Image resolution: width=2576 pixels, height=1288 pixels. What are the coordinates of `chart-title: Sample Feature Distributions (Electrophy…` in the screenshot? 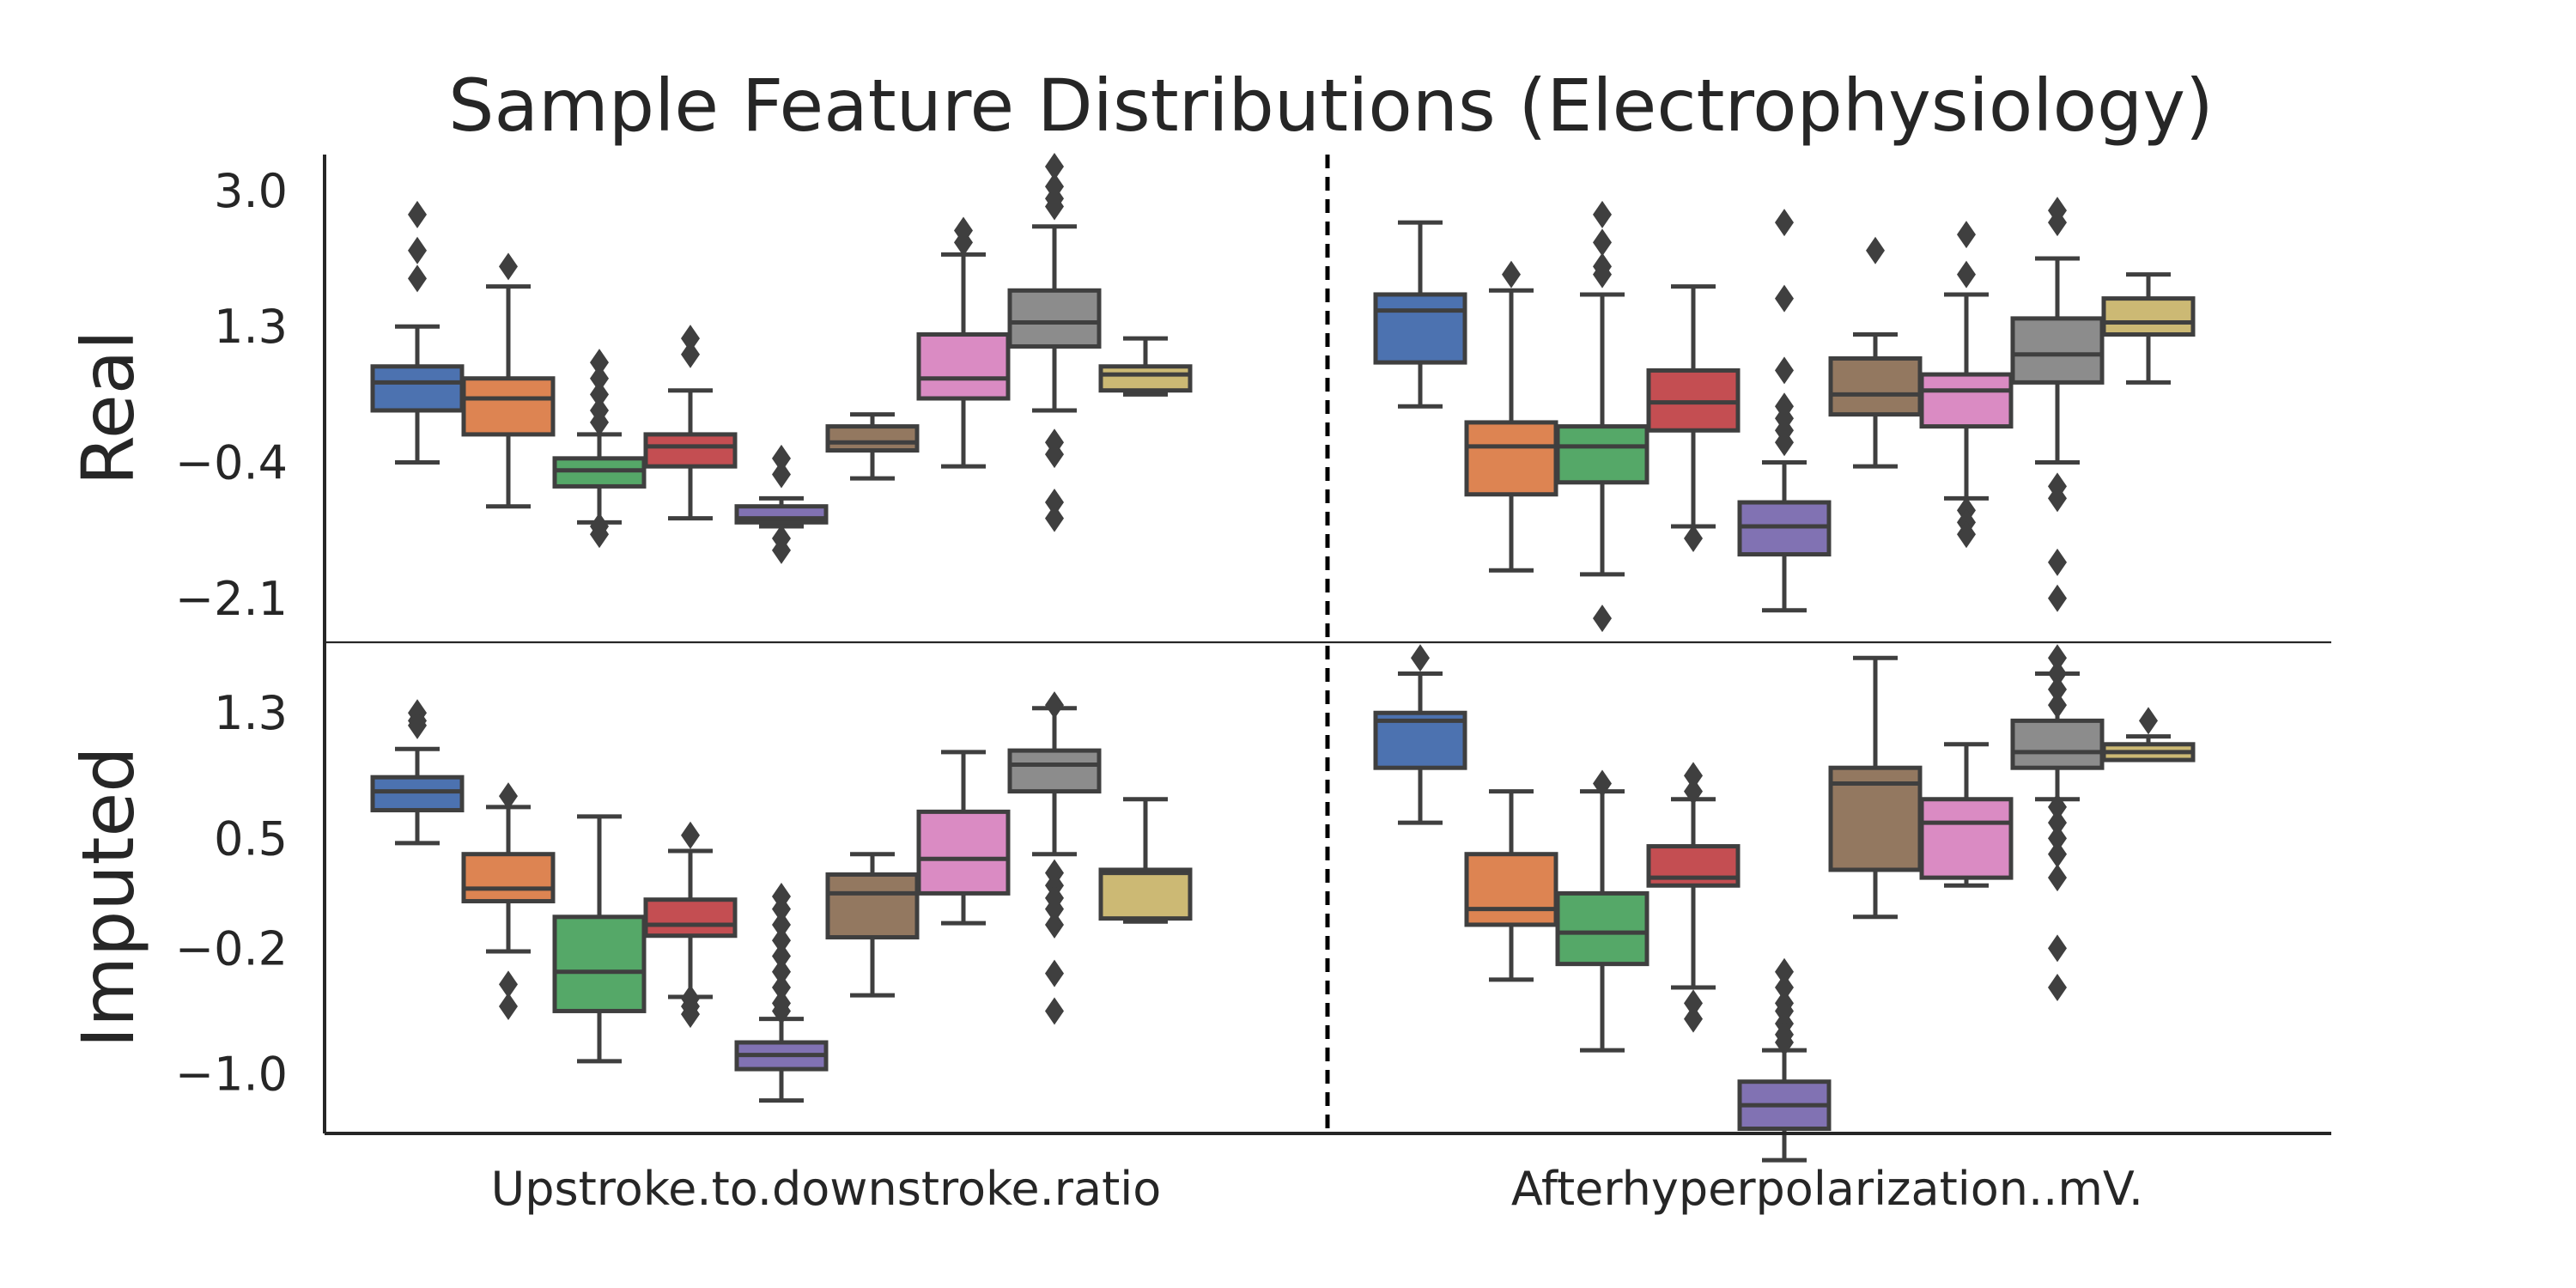 It's located at (1331, 106).